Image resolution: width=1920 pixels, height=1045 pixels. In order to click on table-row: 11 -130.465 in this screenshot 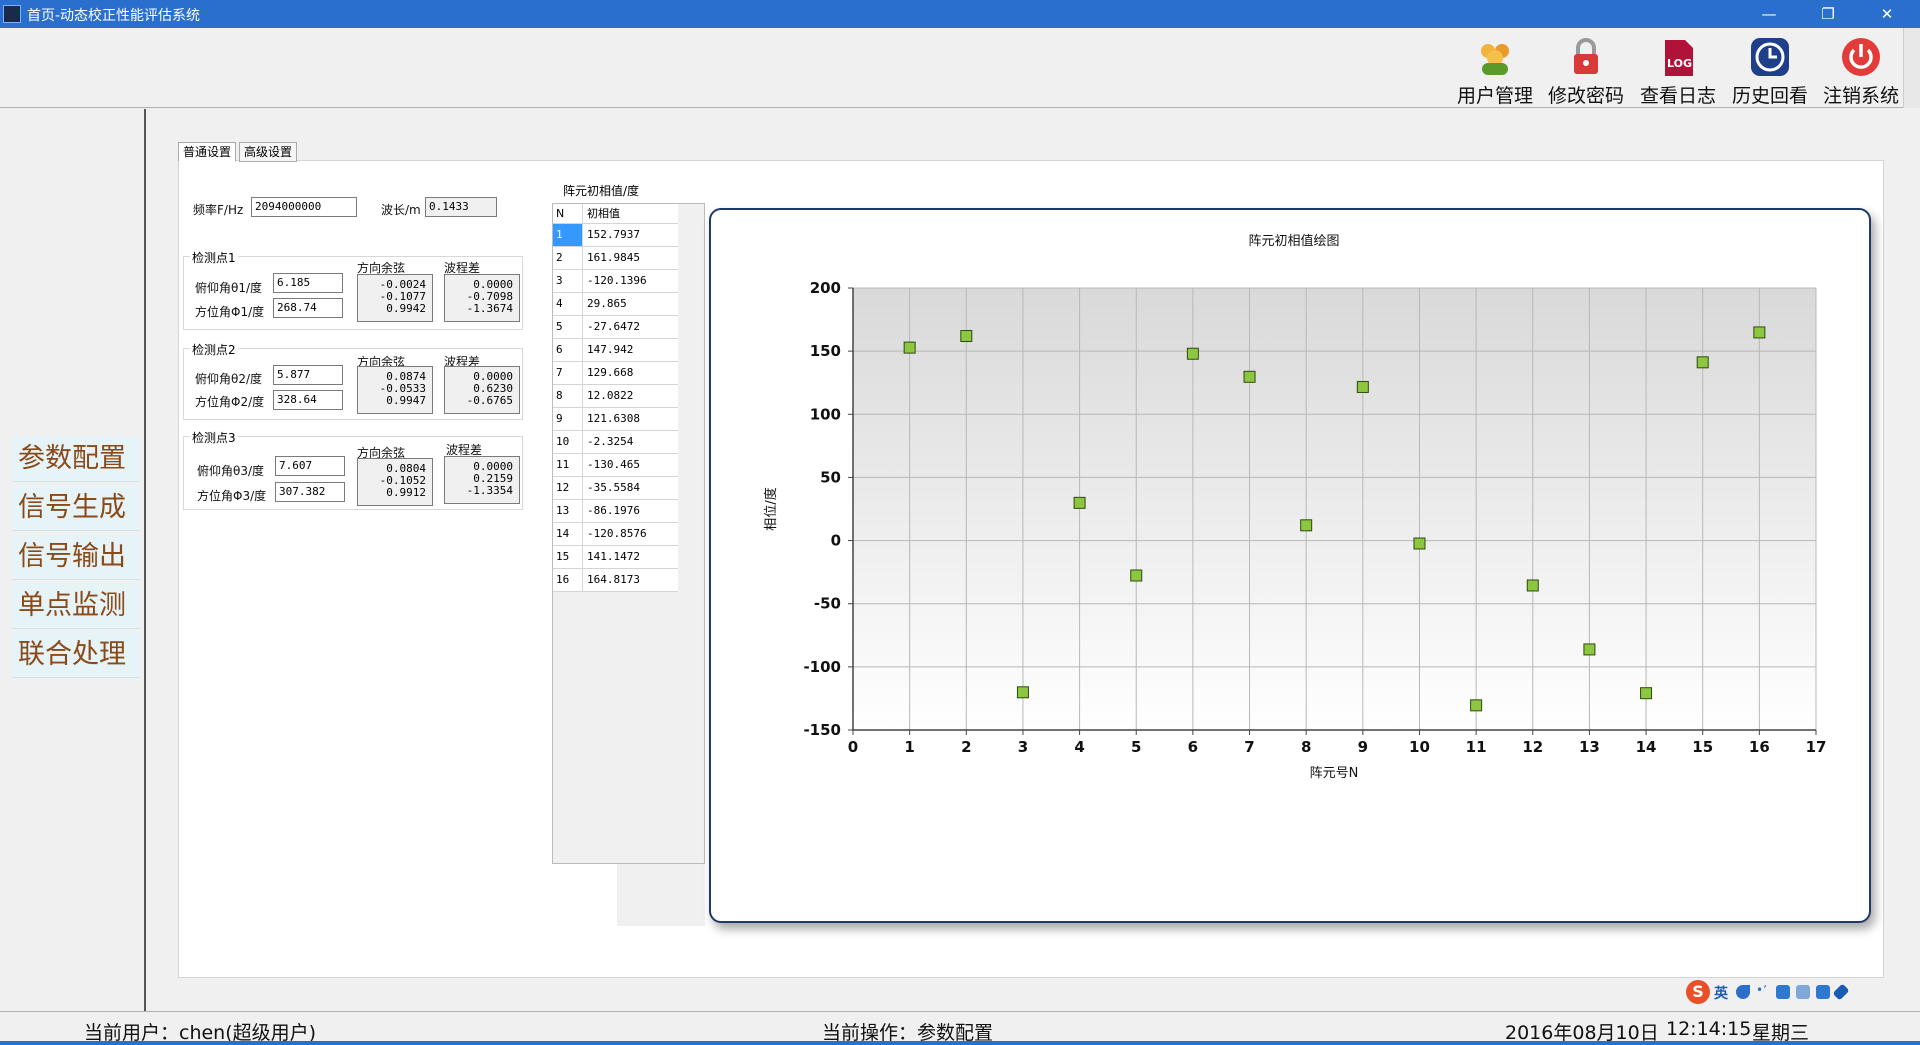, I will do `click(615, 465)`.